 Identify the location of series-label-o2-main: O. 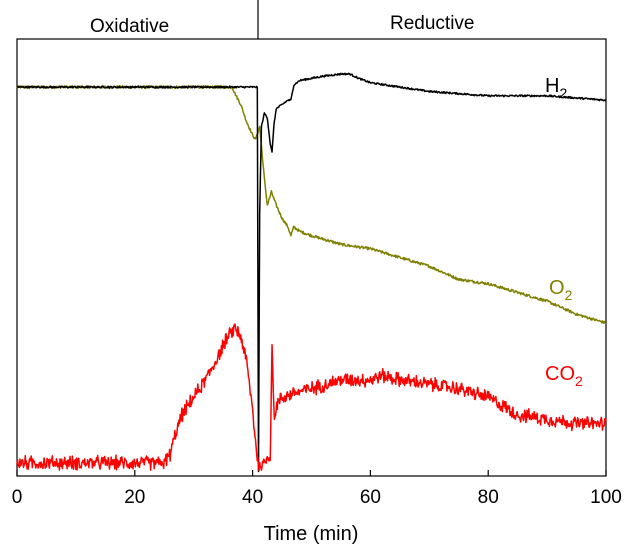
(557, 288).